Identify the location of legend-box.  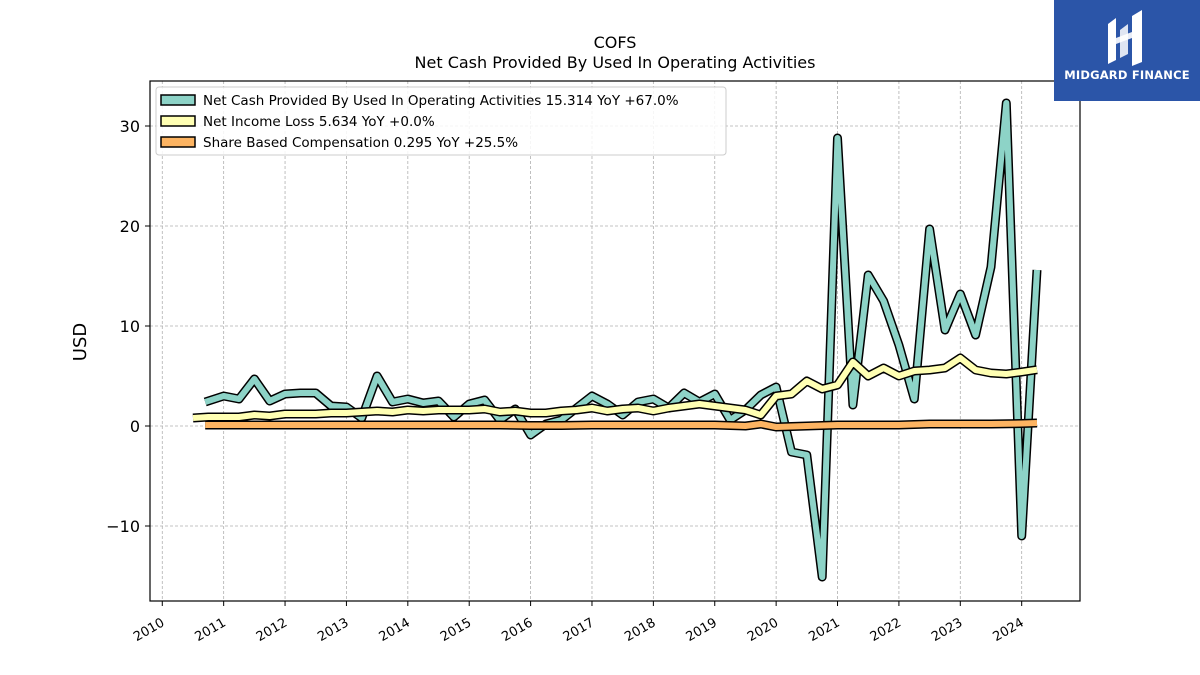
(441, 121).